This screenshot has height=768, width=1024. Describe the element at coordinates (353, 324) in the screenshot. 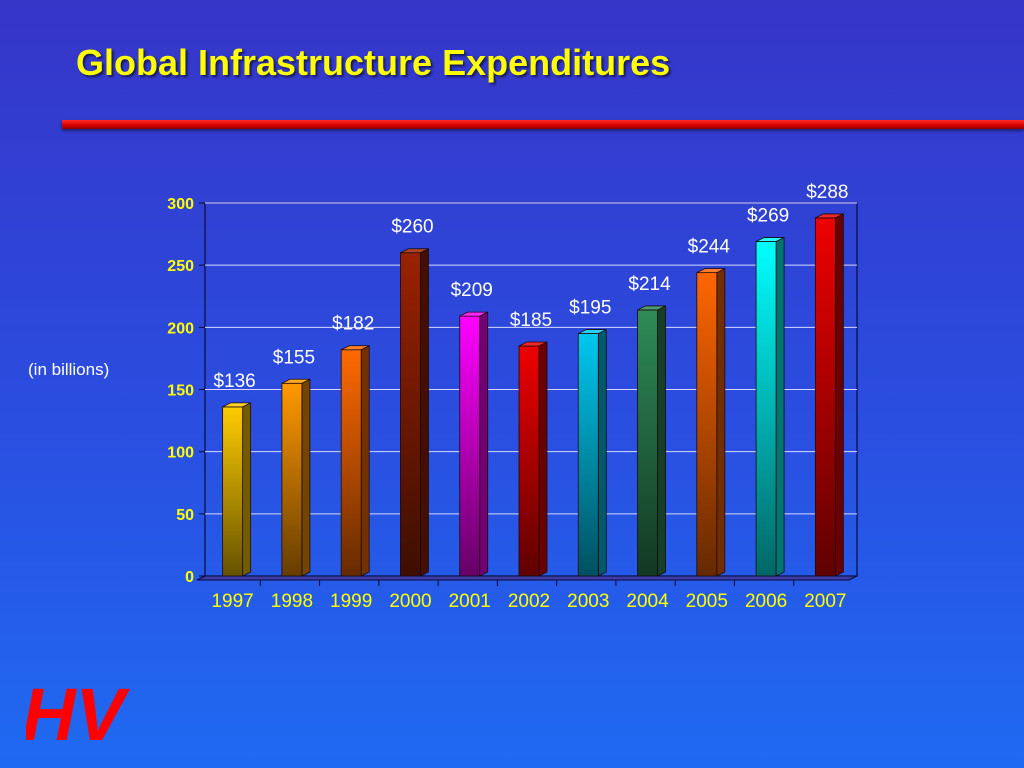

I see `data-label: $182` at that location.